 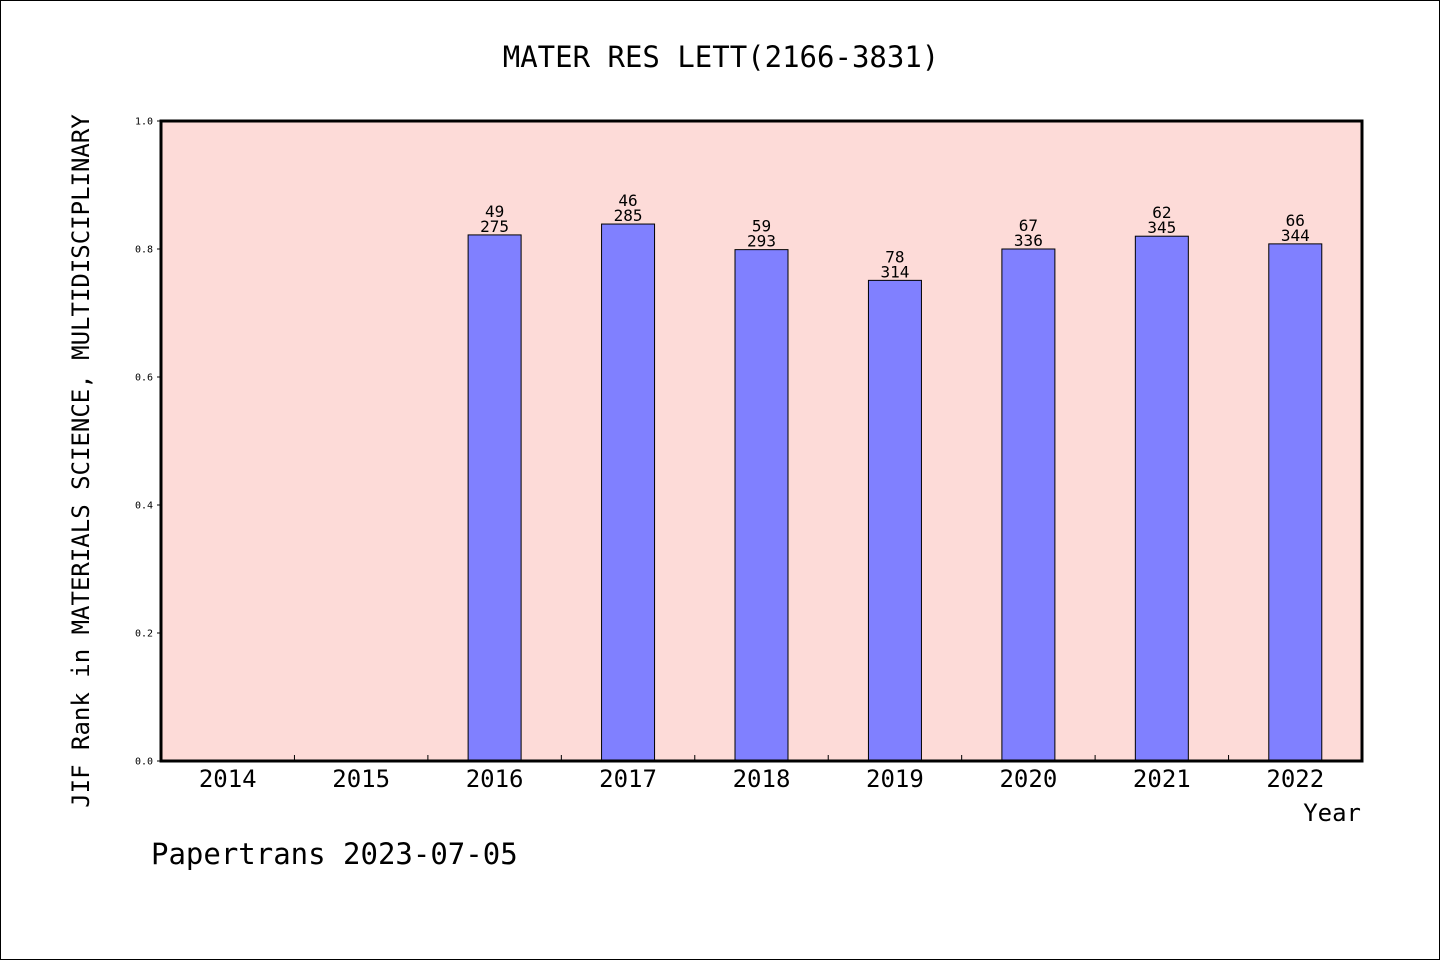 What do you see at coordinates (228, 779) in the screenshot?
I see `x-tick-label: 2014` at bounding box center [228, 779].